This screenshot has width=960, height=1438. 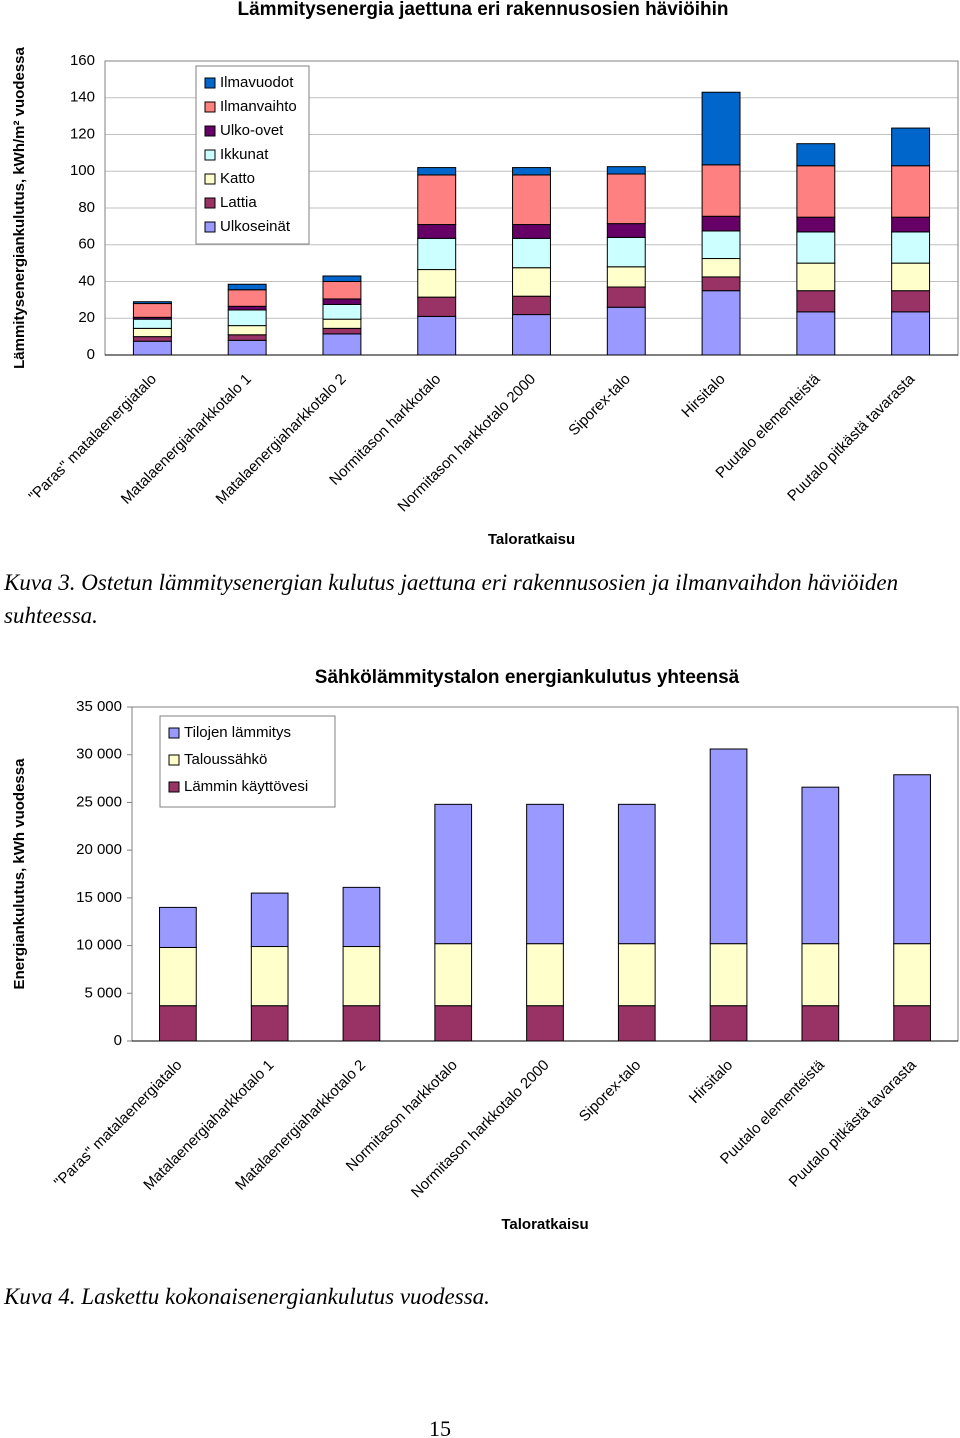 I want to click on page-number: 15, so click(x=440, y=1427).